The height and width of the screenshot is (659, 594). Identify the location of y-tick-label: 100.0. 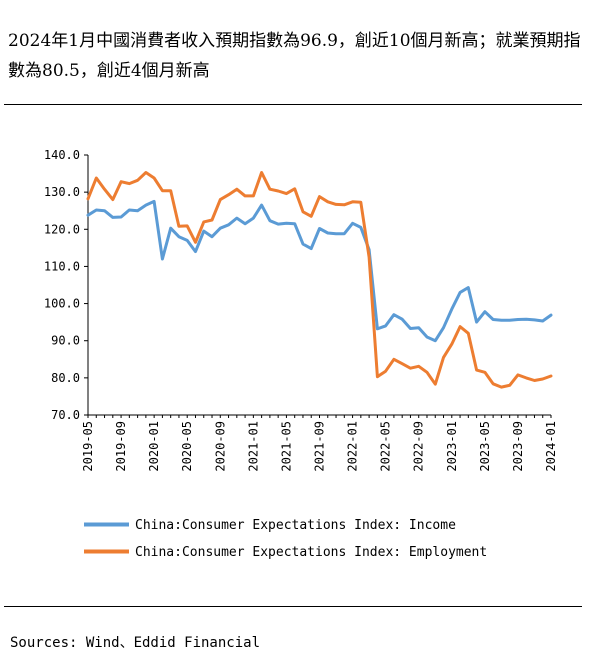
(62, 304).